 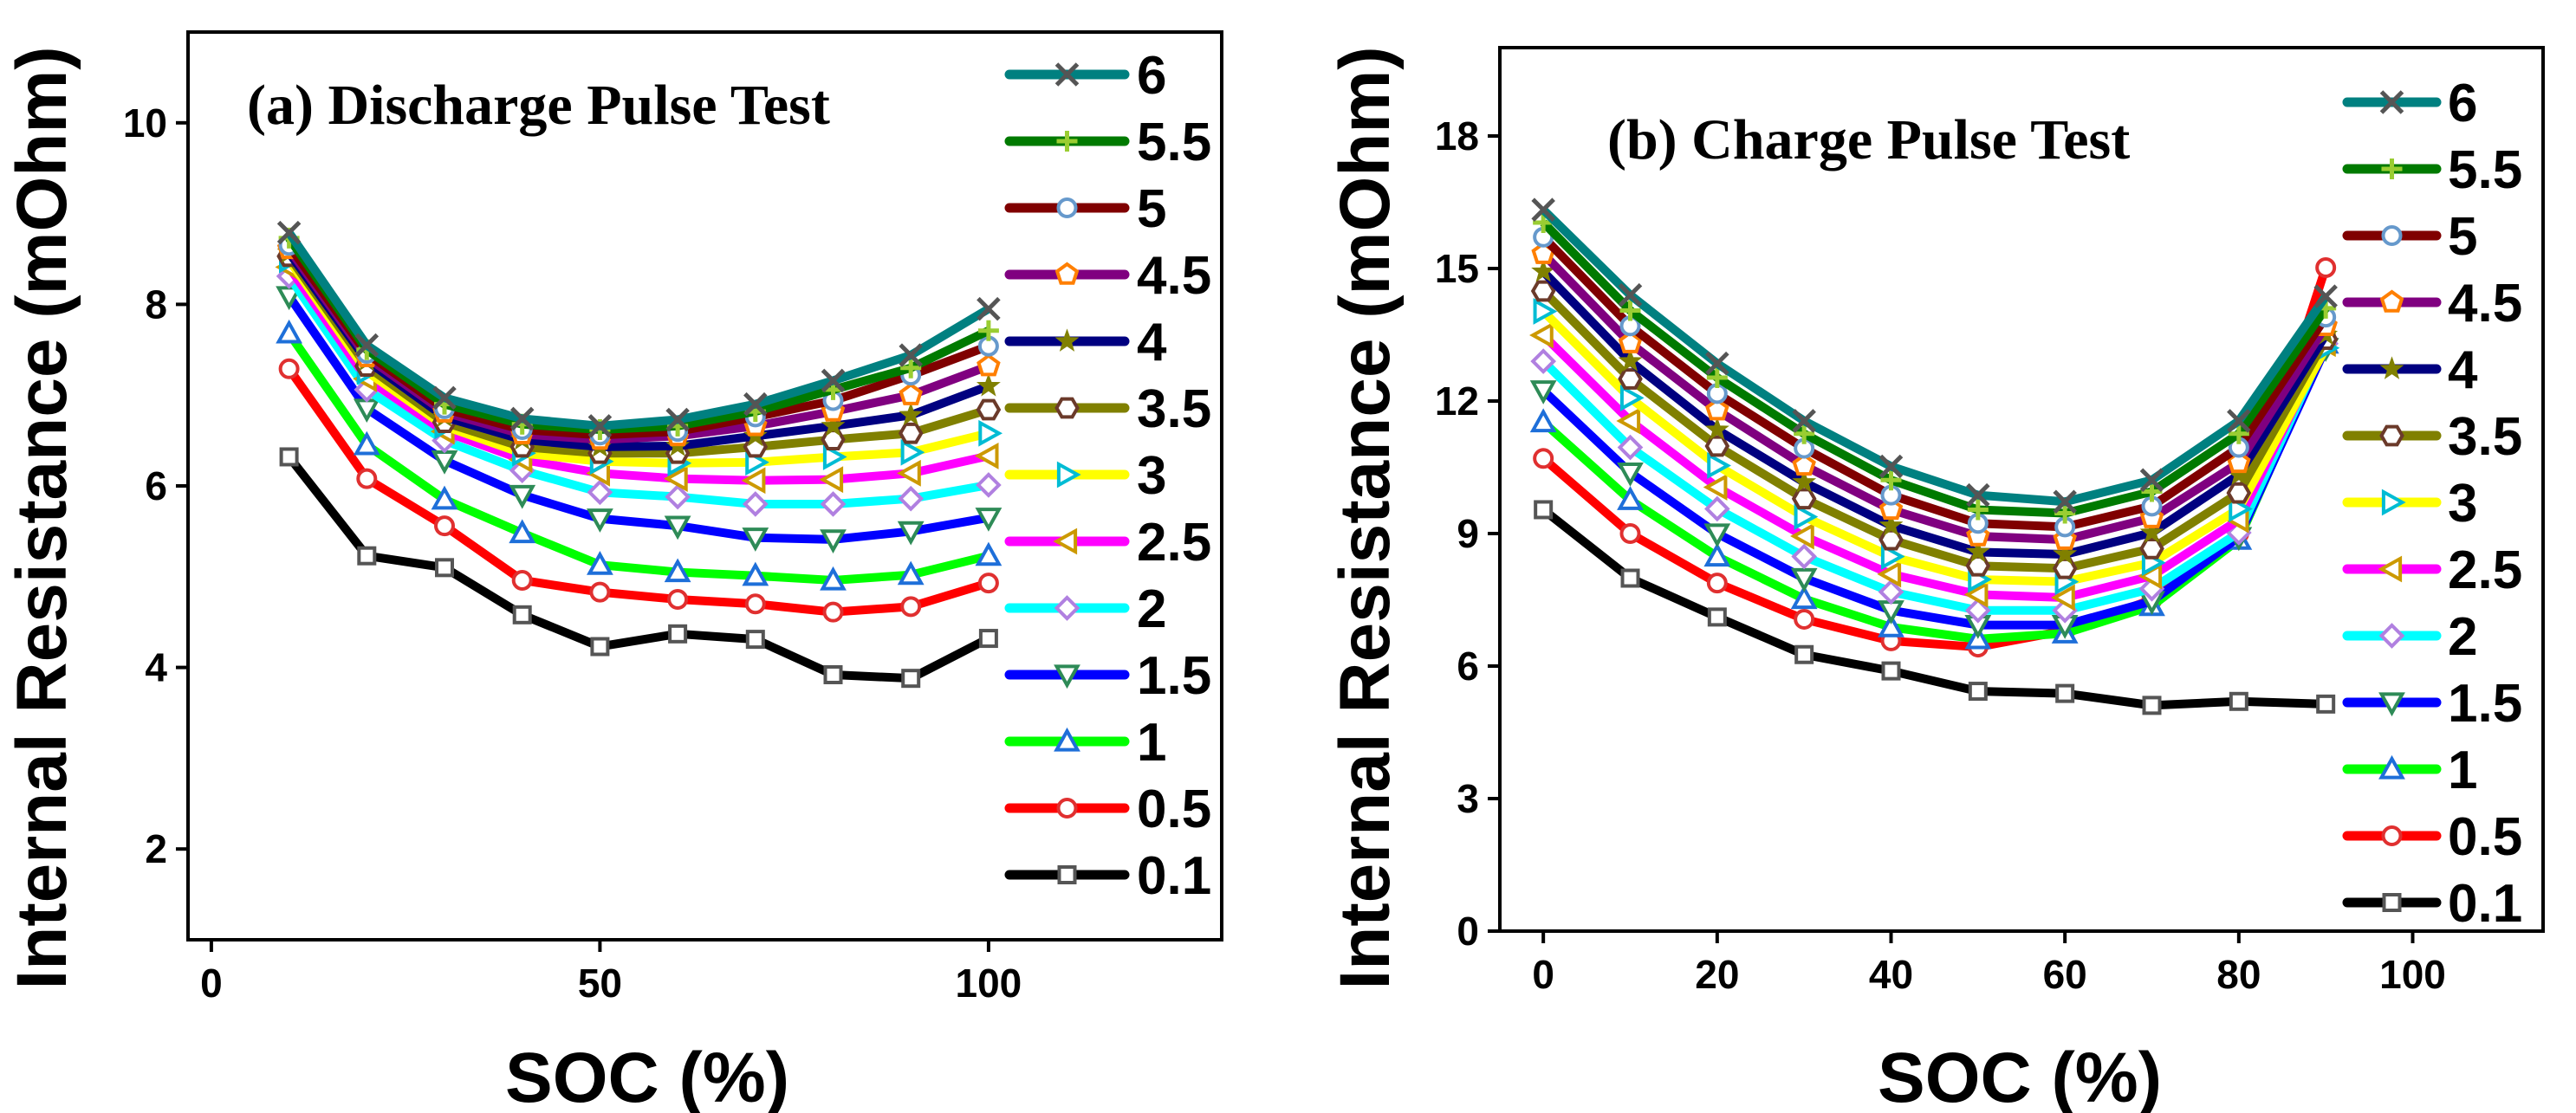 What do you see at coordinates (145, 123) in the screenshot?
I see `y-tick-label: 10` at bounding box center [145, 123].